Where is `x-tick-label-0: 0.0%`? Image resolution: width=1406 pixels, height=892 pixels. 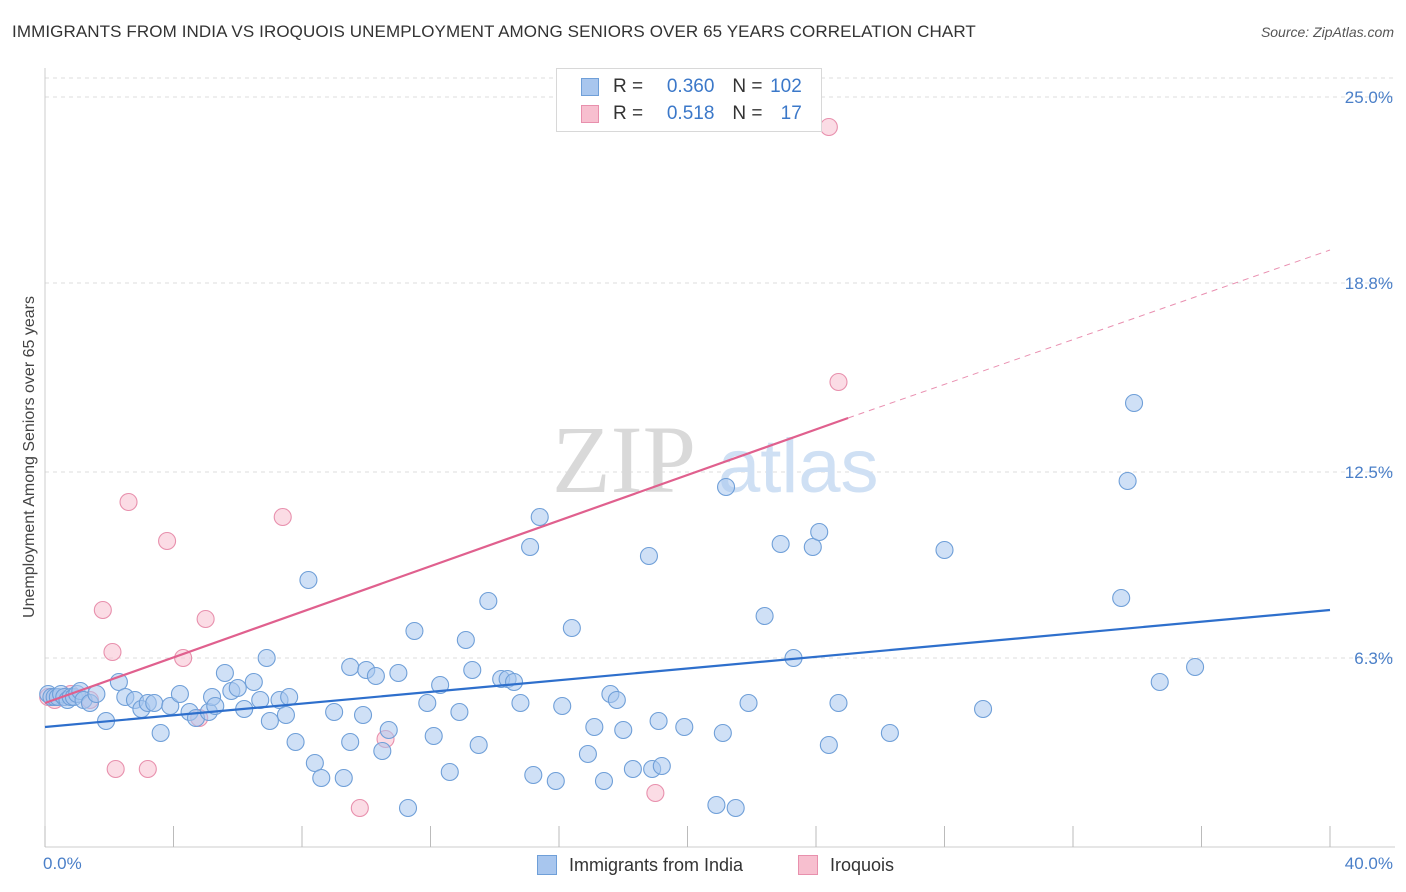
x-tick-label-0: 0.0% is located at coordinates (62, 863).